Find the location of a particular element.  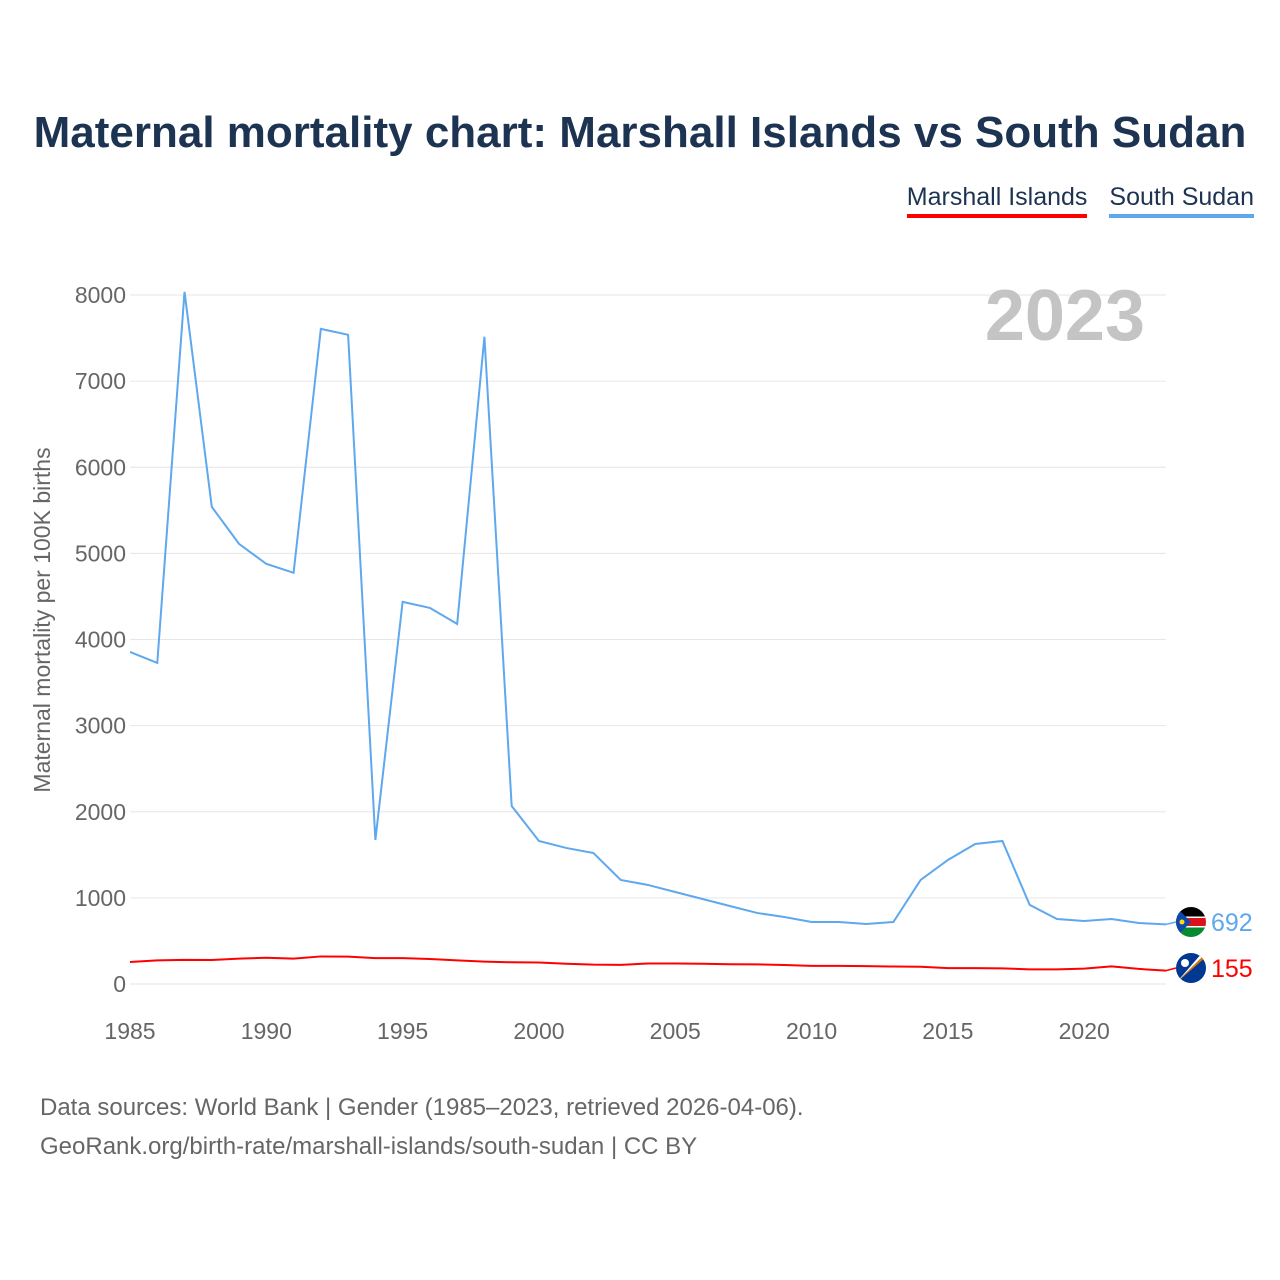

x-tick-label: 1995 is located at coordinates (402, 1031).